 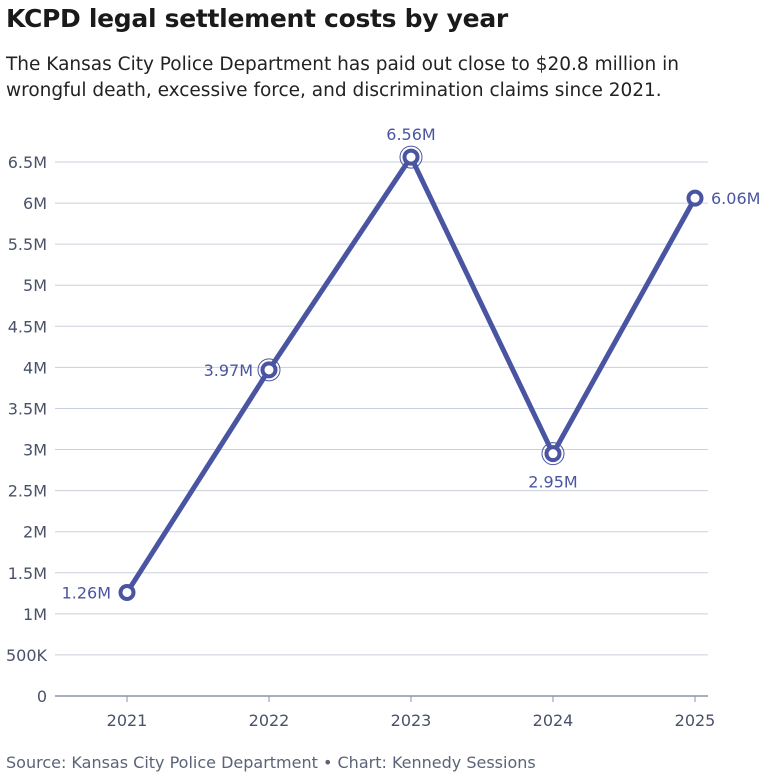 I want to click on data-label: 3.97M, so click(x=228, y=370).